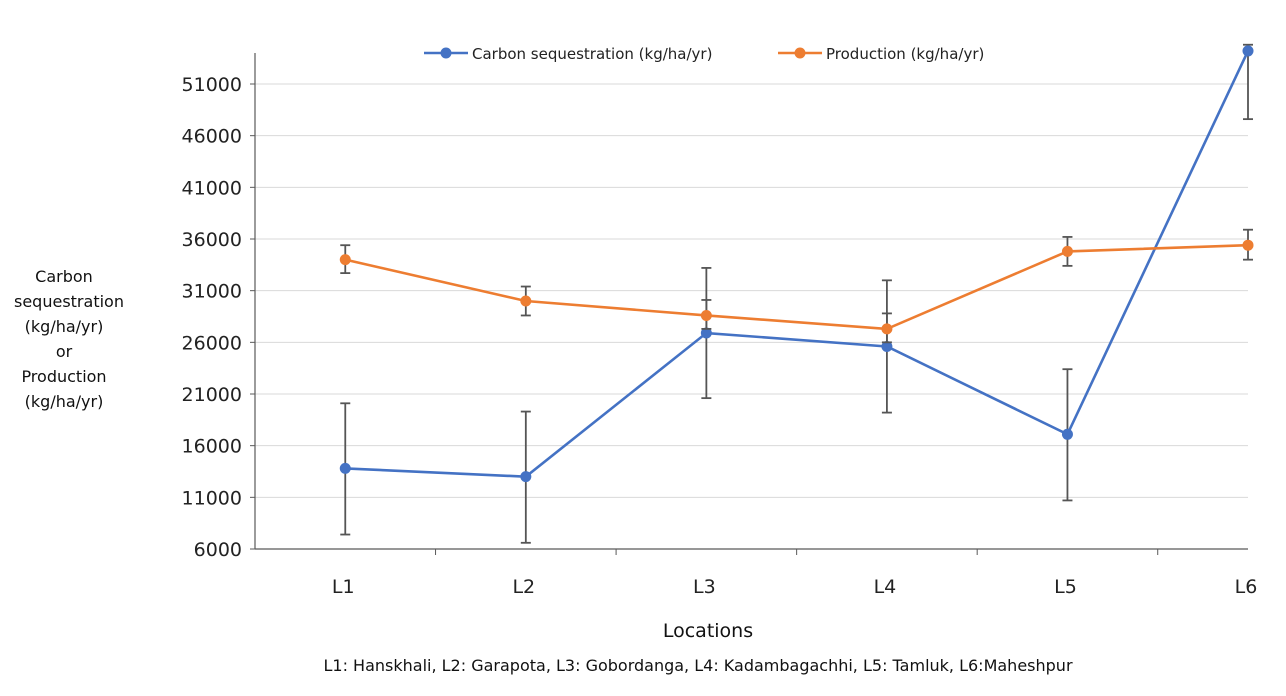 This screenshot has width=1286, height=696. What do you see at coordinates (704, 587) in the screenshot?
I see `x-tick-label: L3` at bounding box center [704, 587].